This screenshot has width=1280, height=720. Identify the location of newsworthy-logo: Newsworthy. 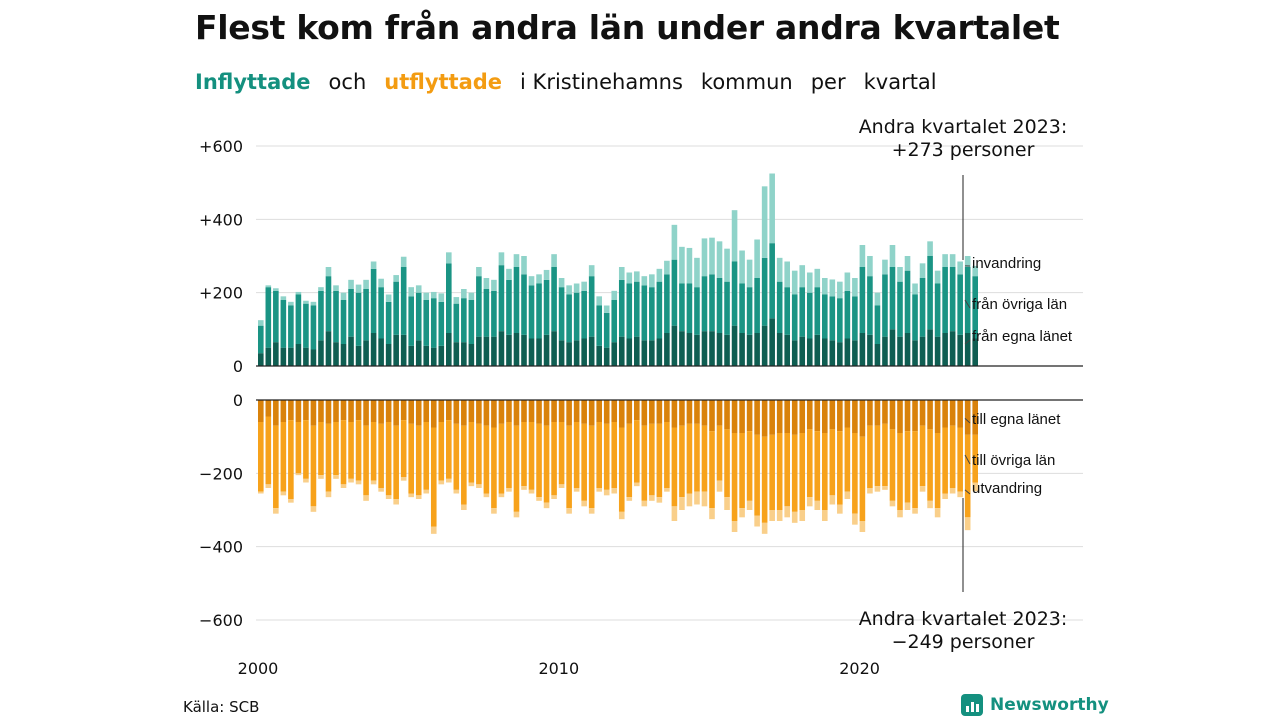
(1035, 705).